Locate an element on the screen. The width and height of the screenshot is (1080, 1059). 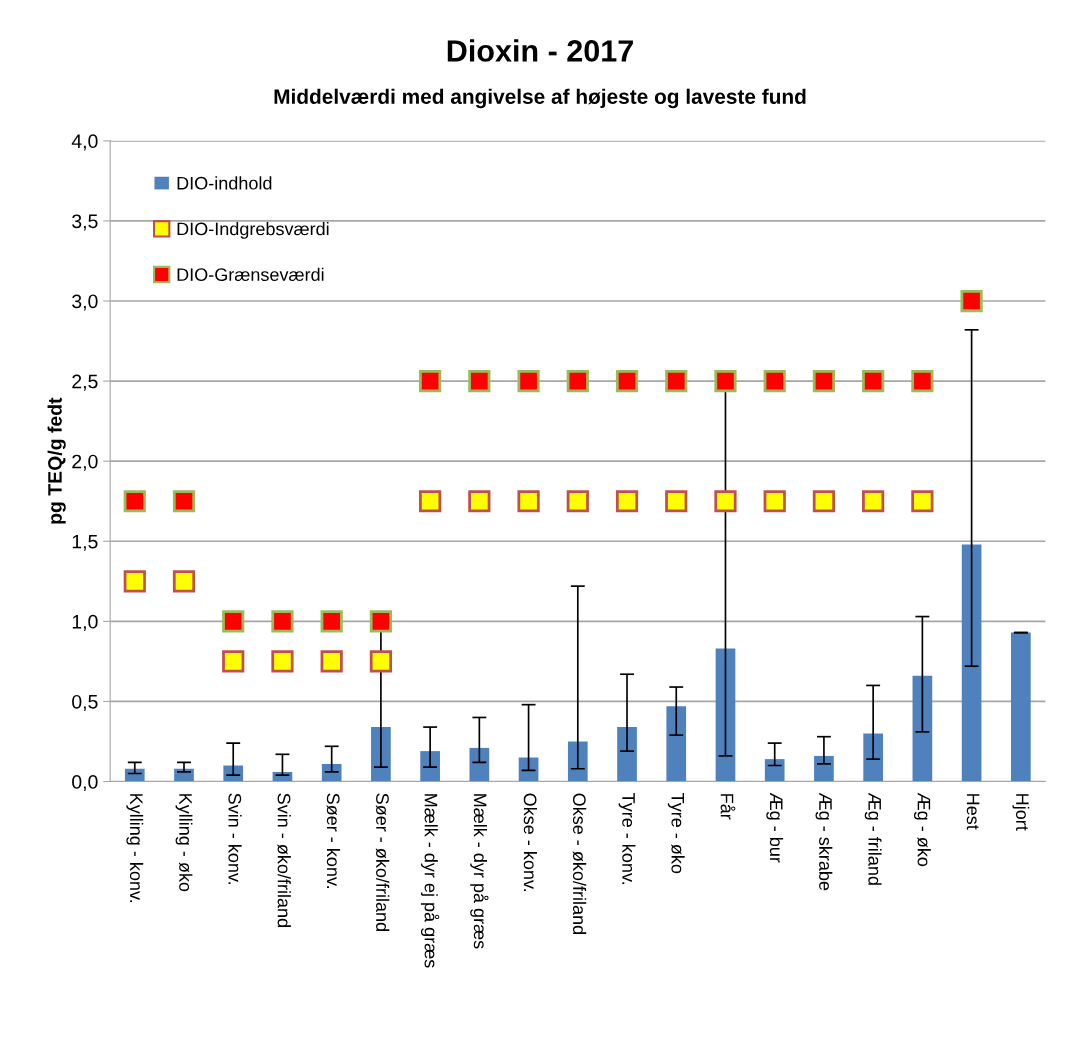
x-tick-label: Søer - øko/friland is located at coordinates (382, 862).